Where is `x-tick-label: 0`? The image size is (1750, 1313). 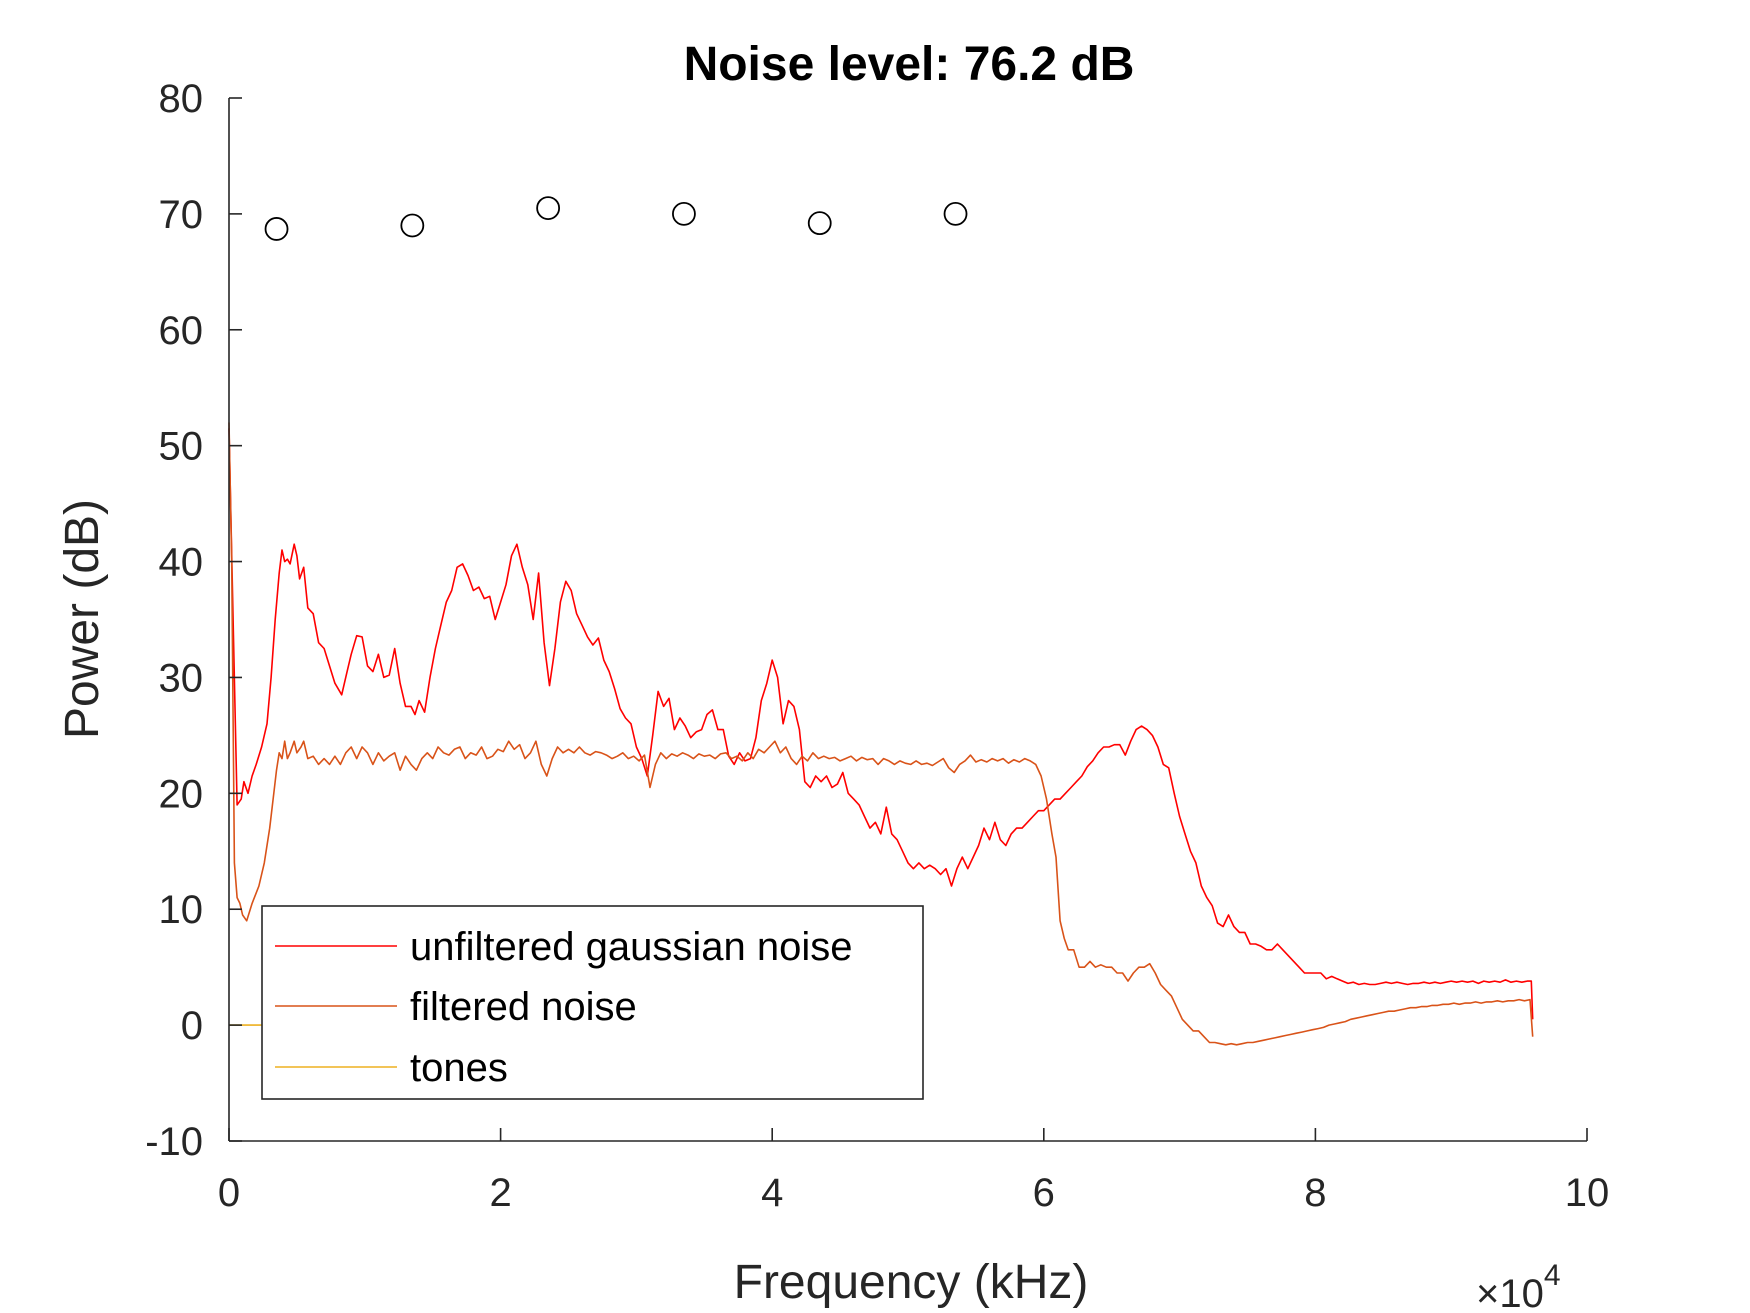
x-tick-label: 0 is located at coordinates (229, 1193).